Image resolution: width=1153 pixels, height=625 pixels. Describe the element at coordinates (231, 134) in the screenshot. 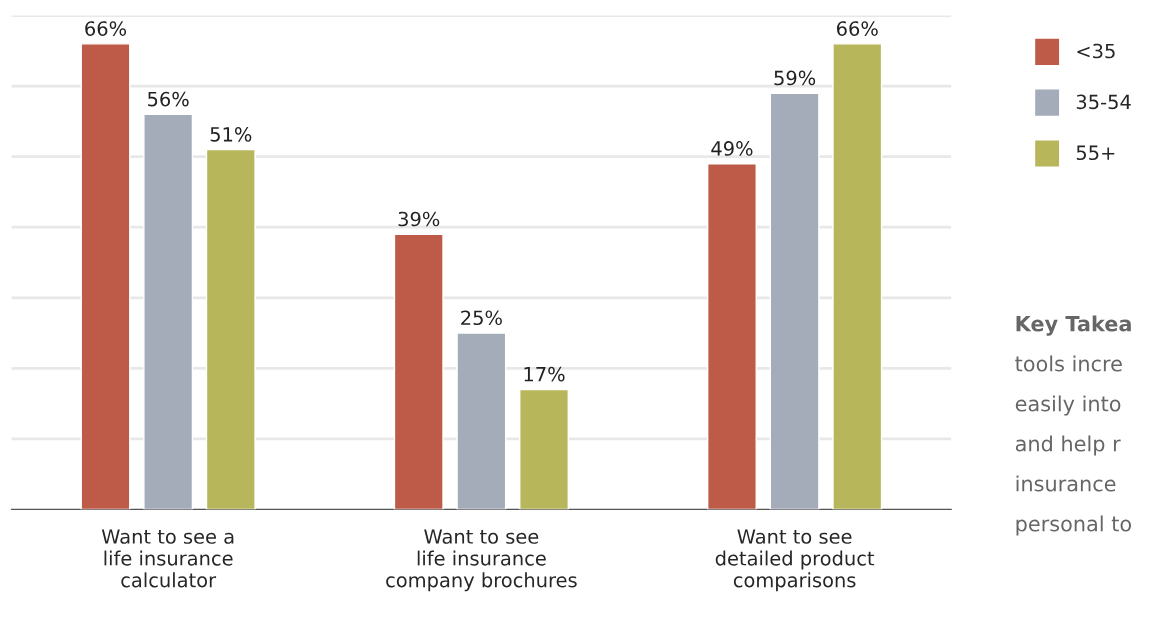

I see `data-label: 51%` at that location.